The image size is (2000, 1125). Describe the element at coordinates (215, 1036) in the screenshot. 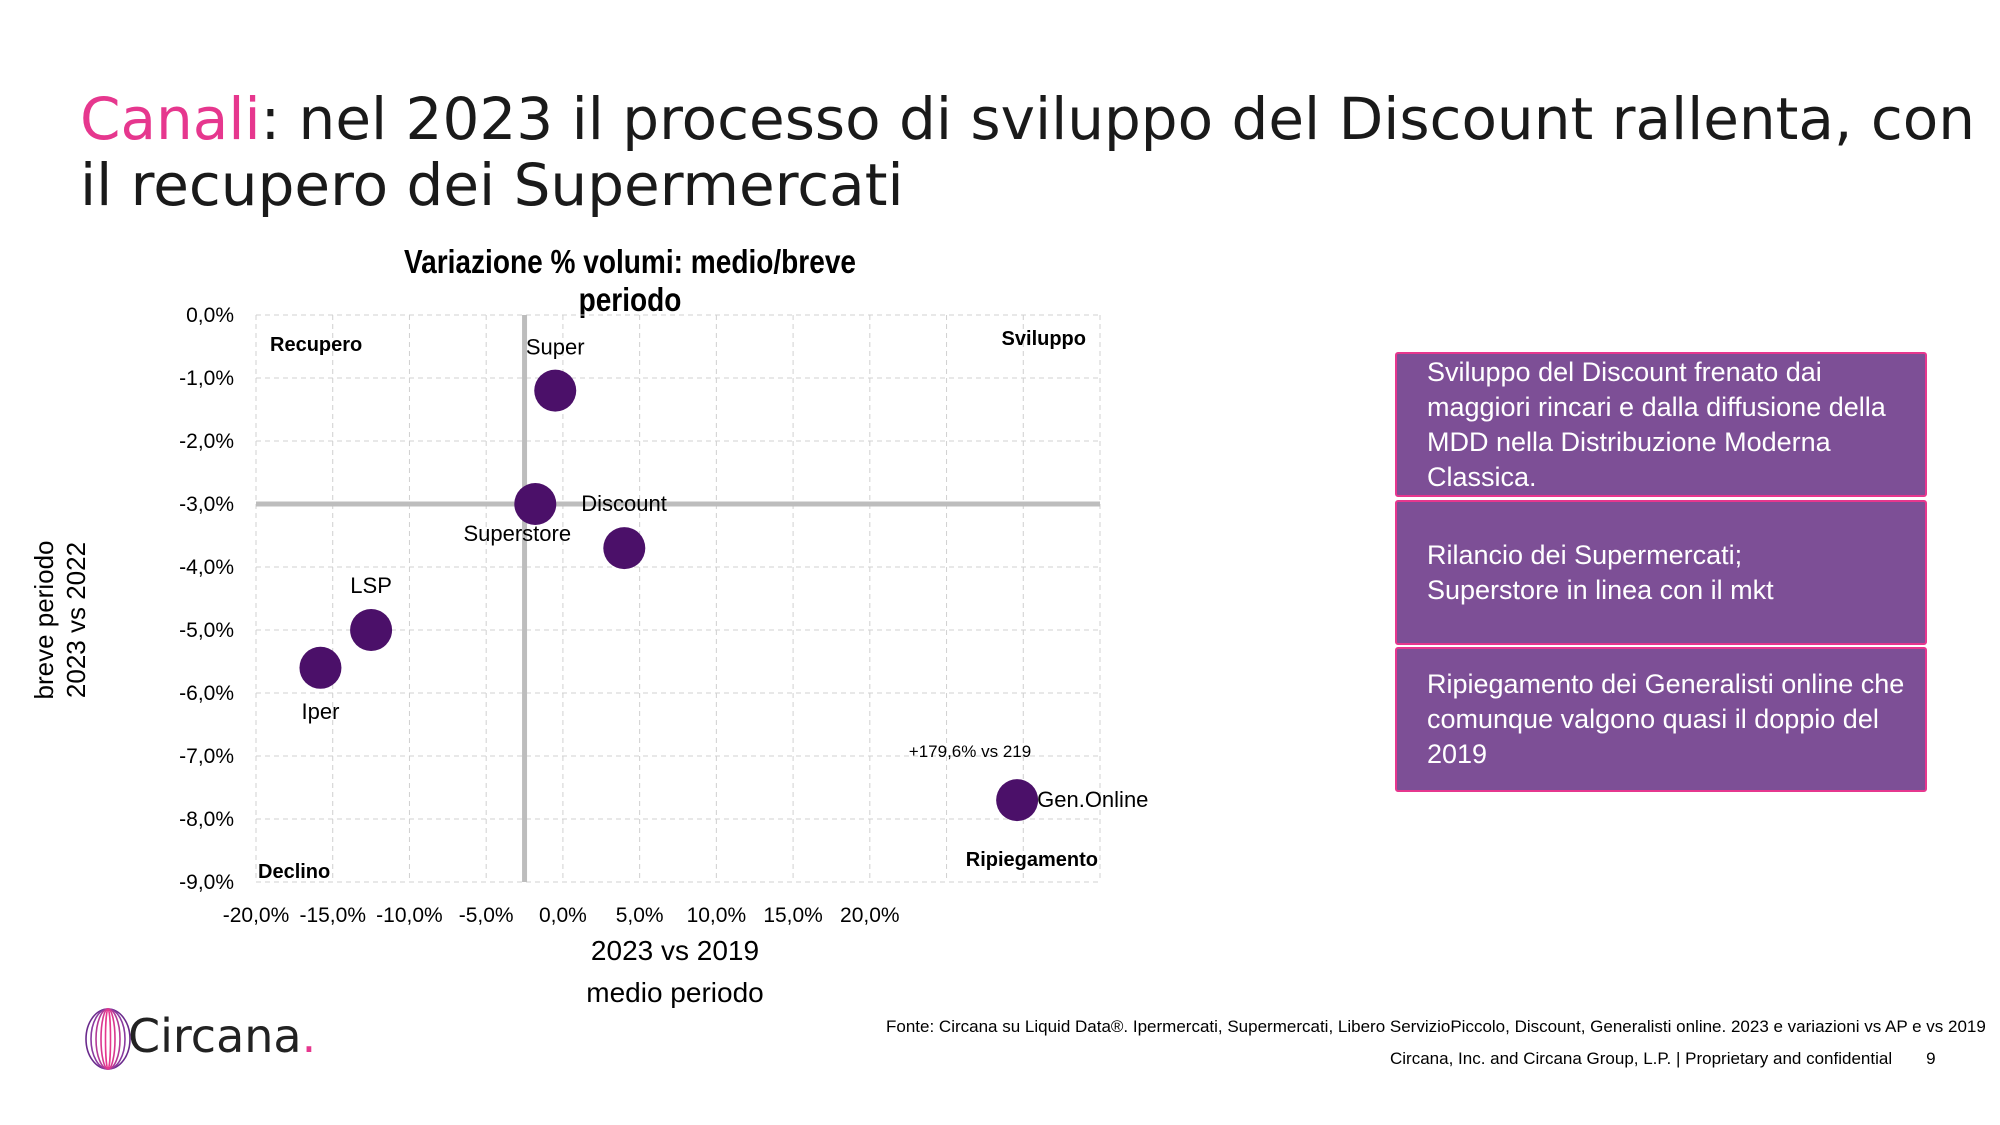

I see `logo-word: Circana` at that location.